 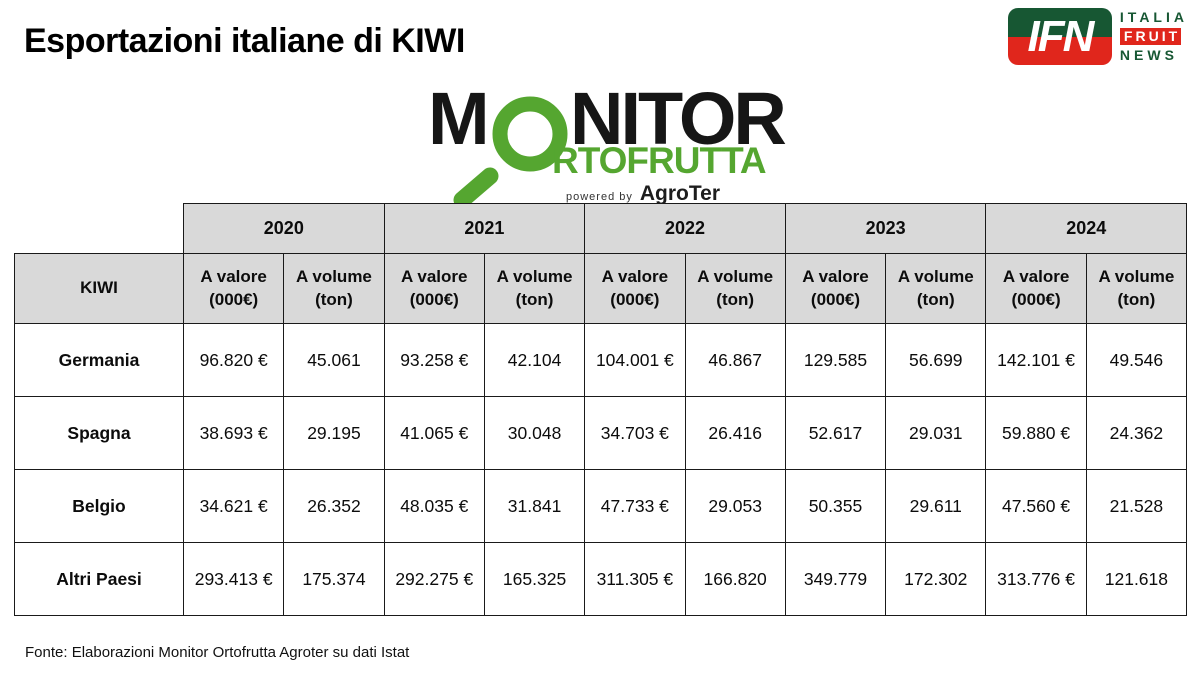 I want to click on row-label: Altri Paesi, so click(x=99, y=579).